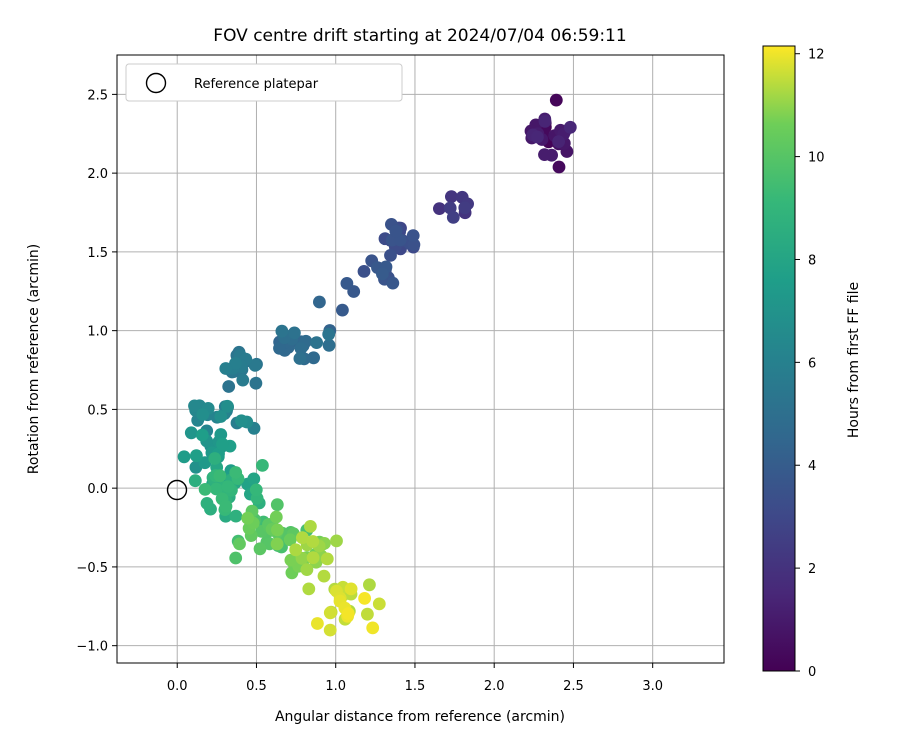 The image size is (900, 754). I want to click on colorbar-tick-label: 2, so click(812, 569).